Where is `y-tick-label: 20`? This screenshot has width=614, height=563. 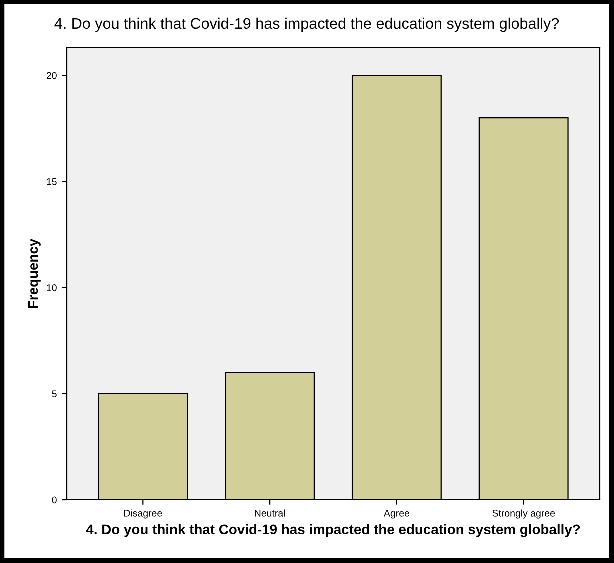
y-tick-label: 20 is located at coordinates (51, 76).